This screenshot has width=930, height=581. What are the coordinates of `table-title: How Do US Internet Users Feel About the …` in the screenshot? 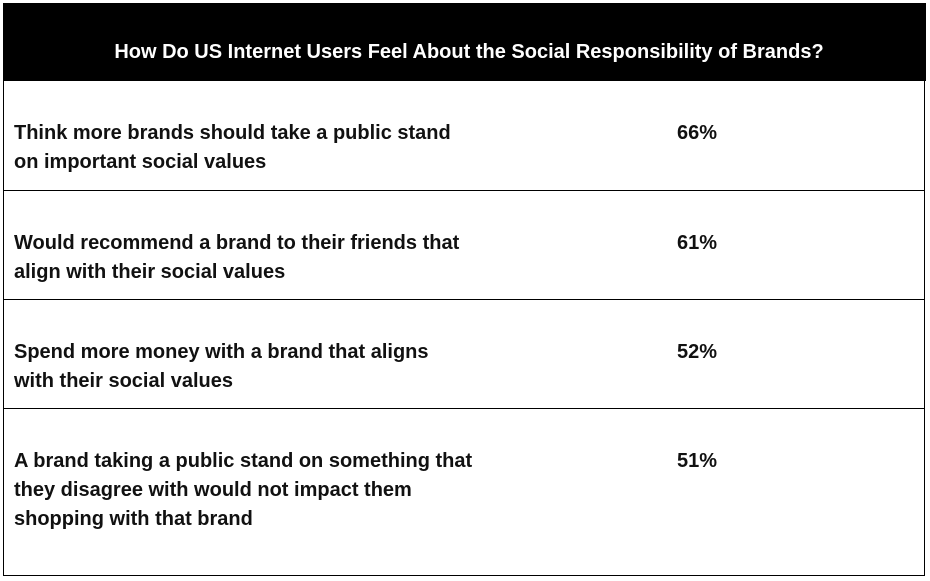 It's located at (465, 42).